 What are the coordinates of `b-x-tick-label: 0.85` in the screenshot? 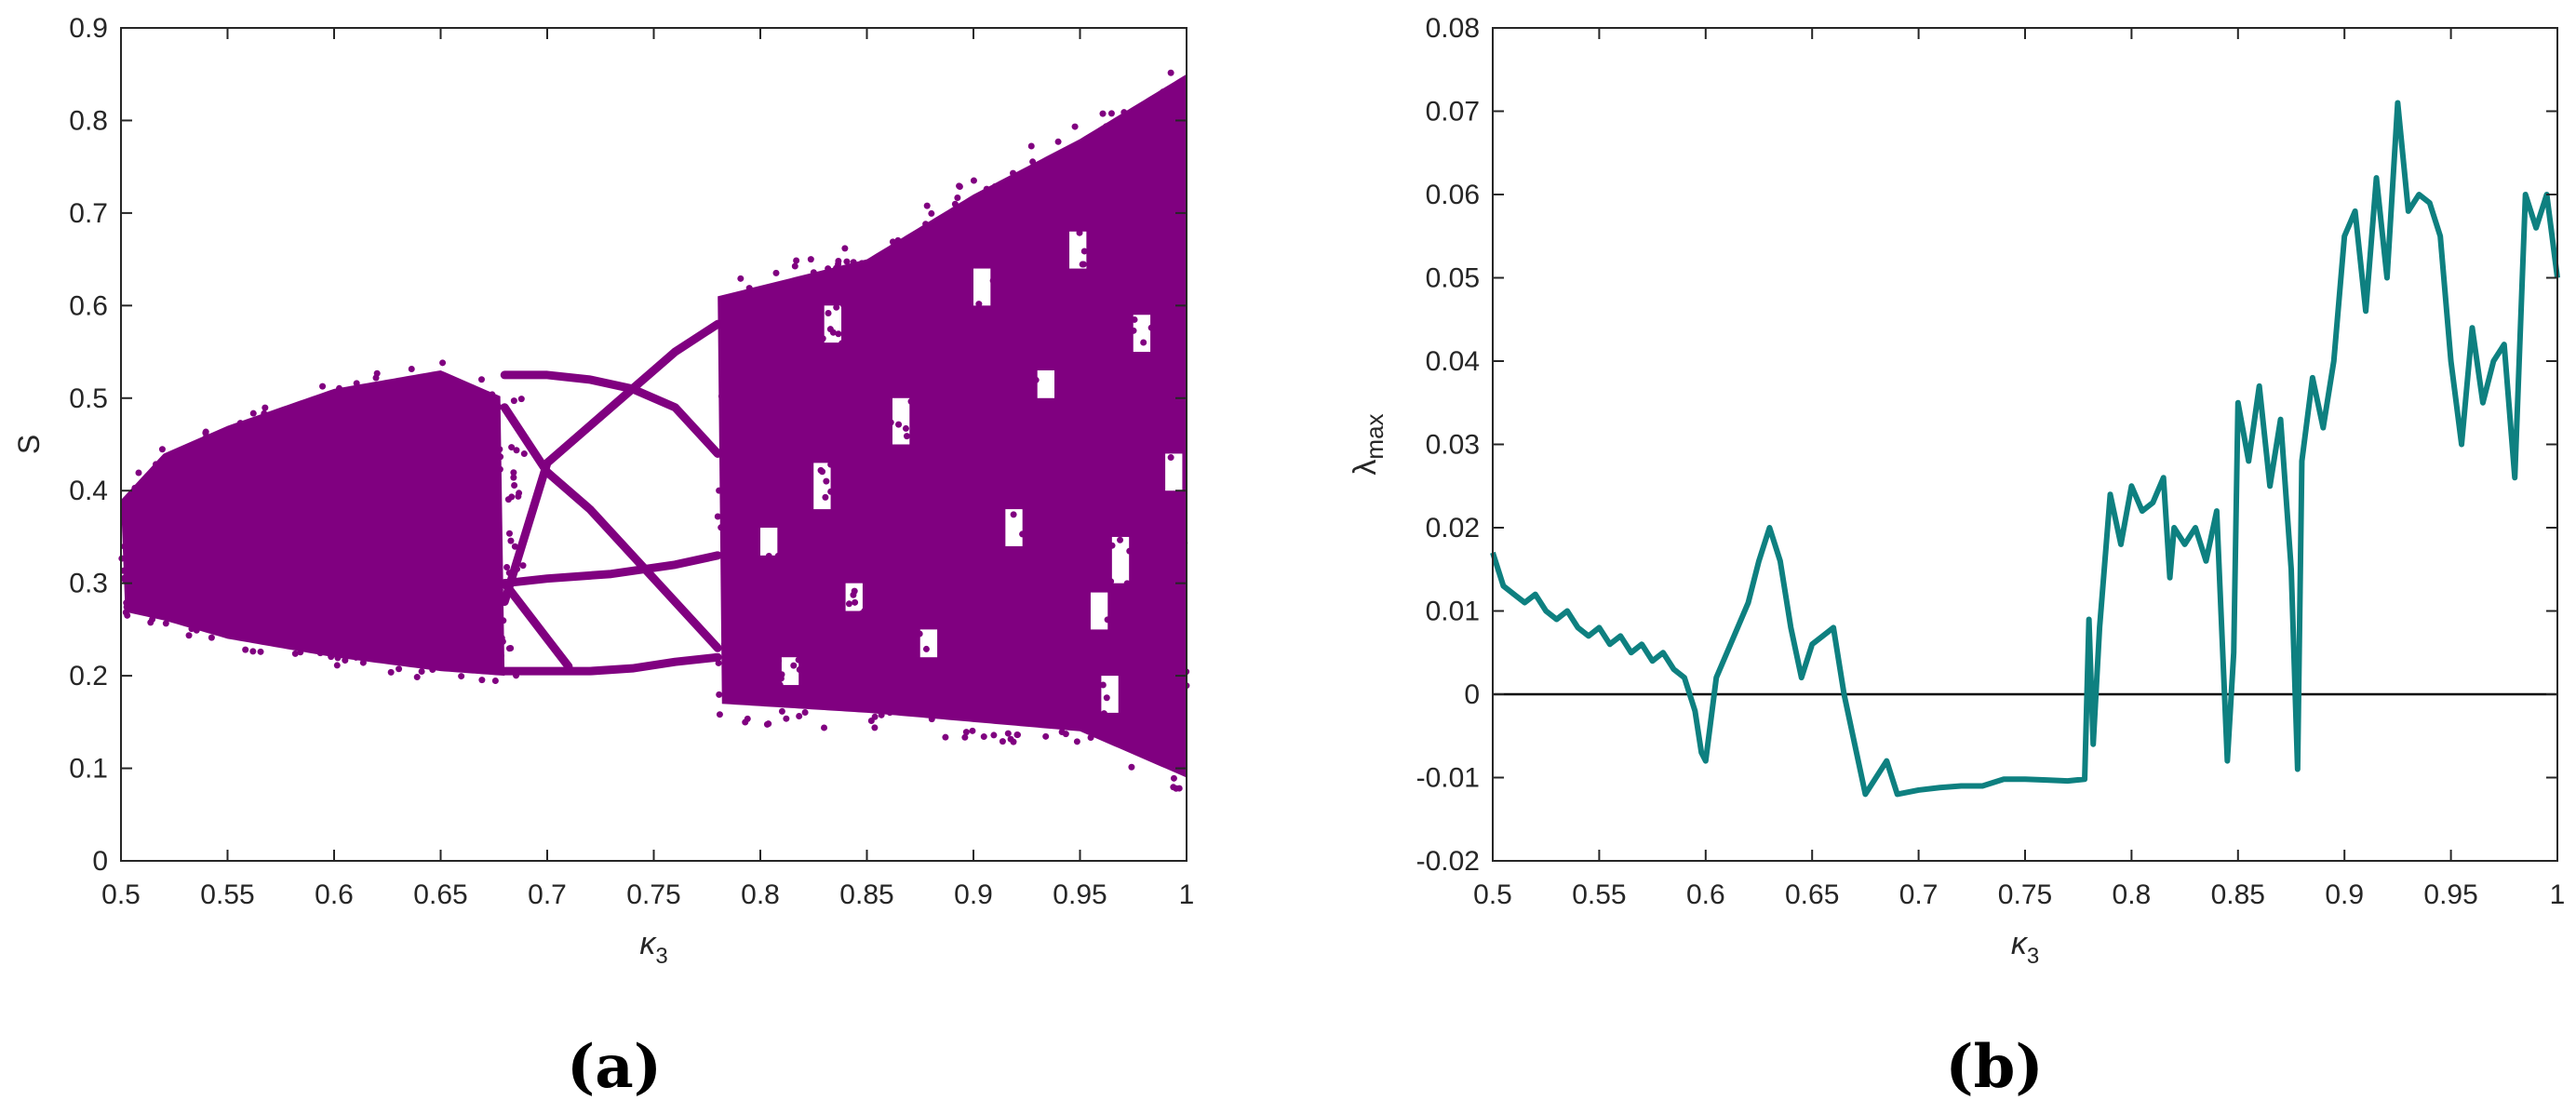 It's located at (2238, 894).